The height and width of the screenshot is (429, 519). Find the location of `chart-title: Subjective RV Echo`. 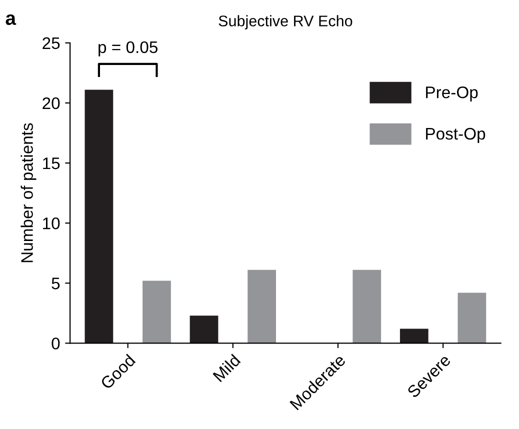

chart-title: Subjective RV Echo is located at coordinates (285, 22).